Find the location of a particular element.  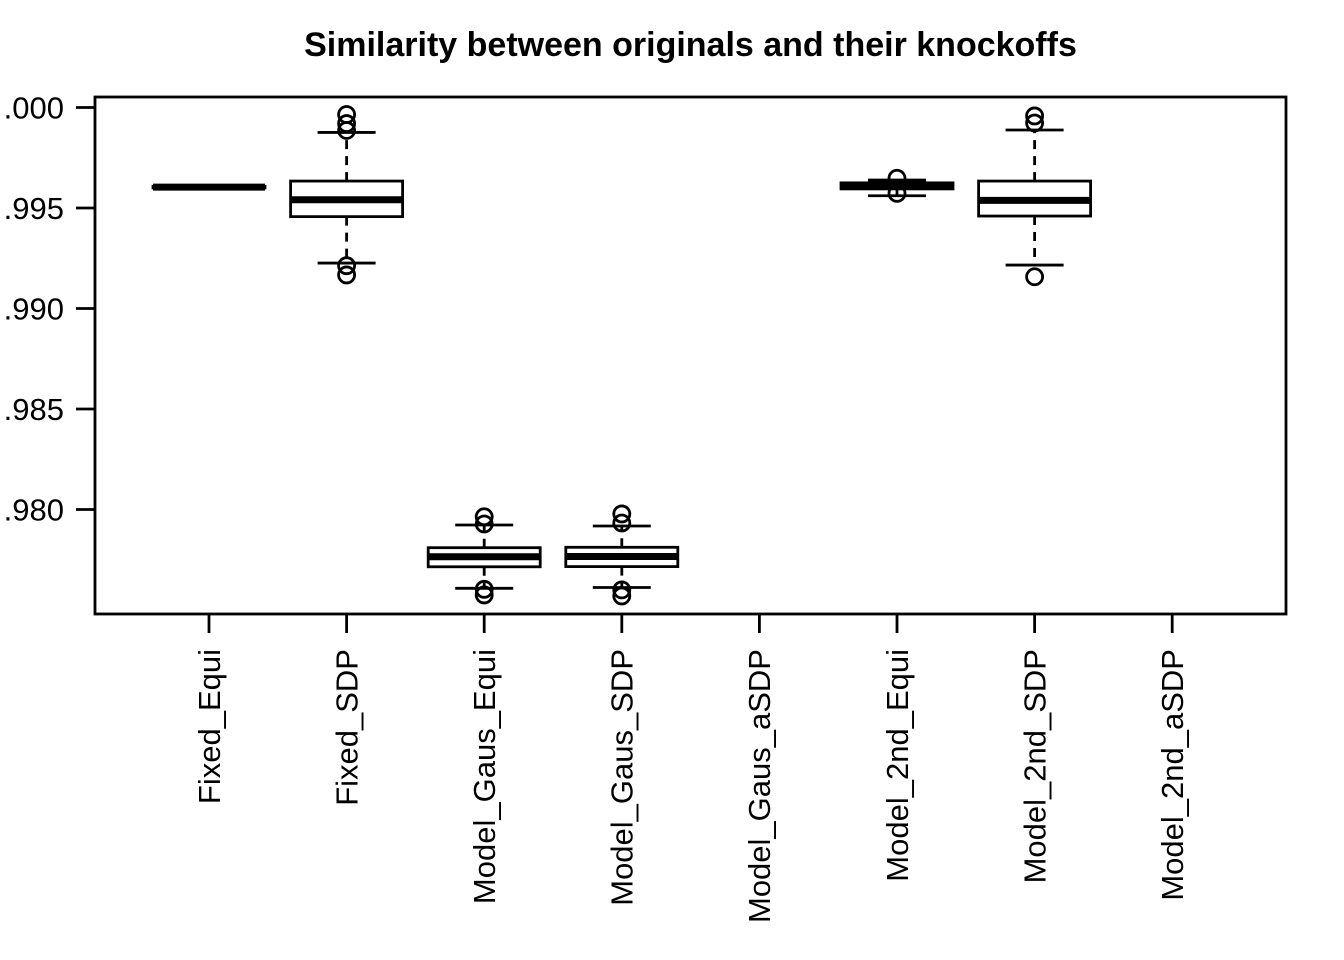

x-tick-label-model-gaus-asdp: Model_Gaus_aSDP is located at coordinates (759, 786).